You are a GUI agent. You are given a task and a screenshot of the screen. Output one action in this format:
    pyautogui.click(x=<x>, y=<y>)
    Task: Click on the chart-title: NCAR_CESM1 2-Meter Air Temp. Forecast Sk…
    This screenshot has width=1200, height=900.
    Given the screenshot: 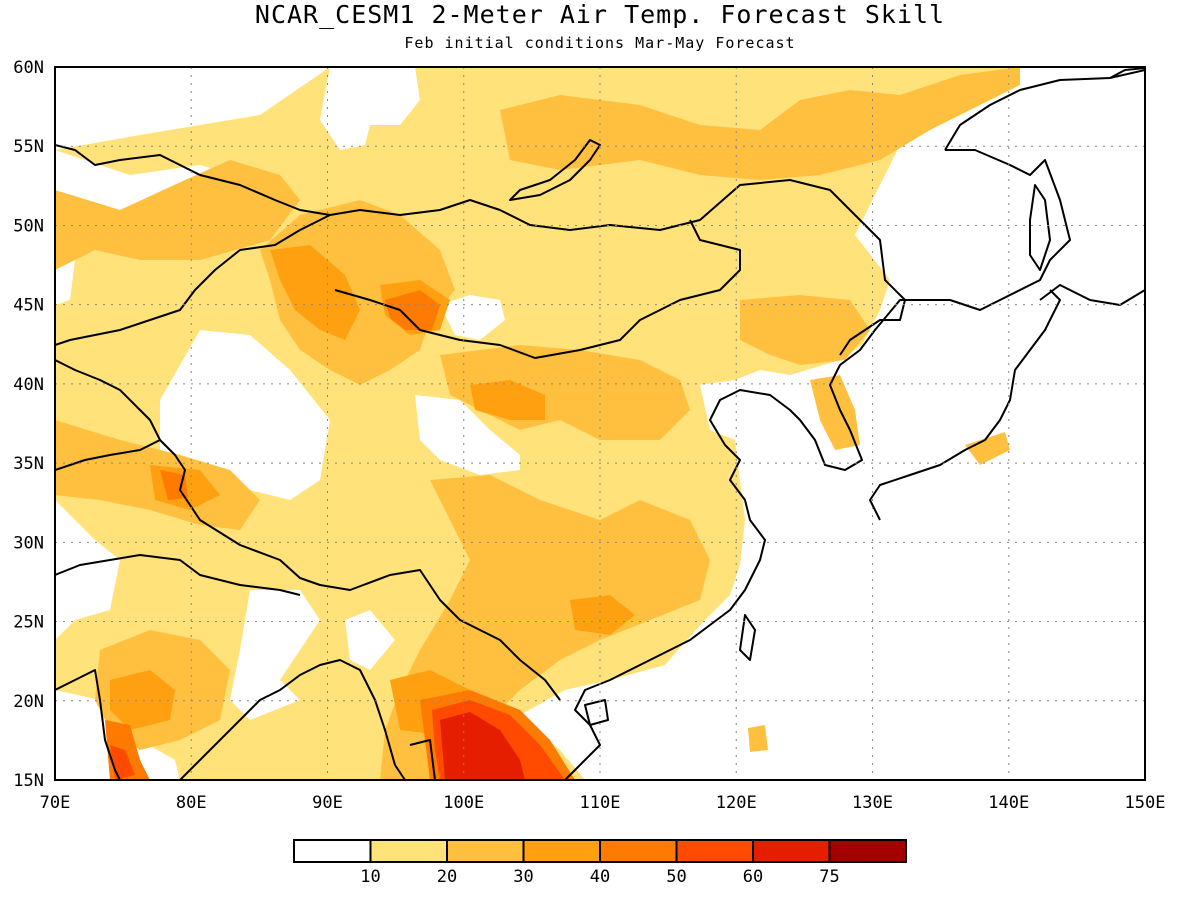 What is the action you would take?
    pyautogui.click(x=600, y=14)
    